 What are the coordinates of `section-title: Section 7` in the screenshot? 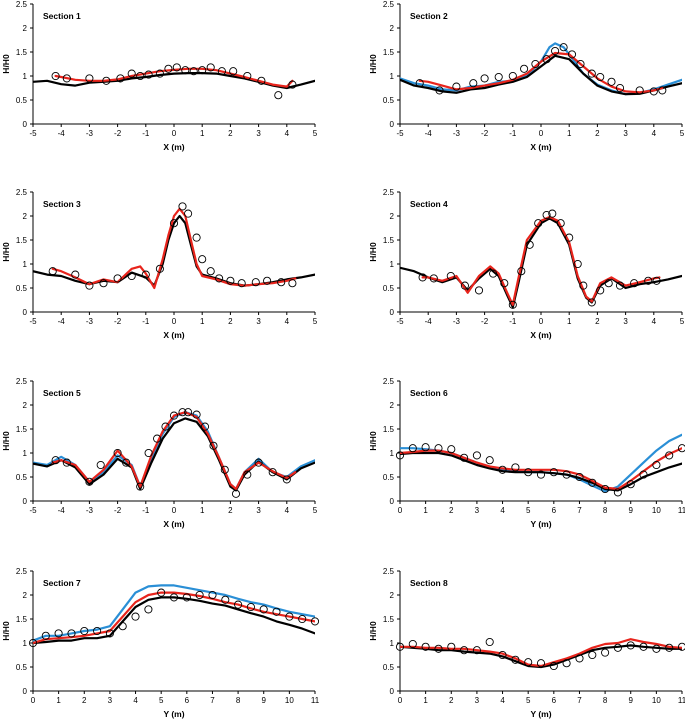 It's located at (62, 583).